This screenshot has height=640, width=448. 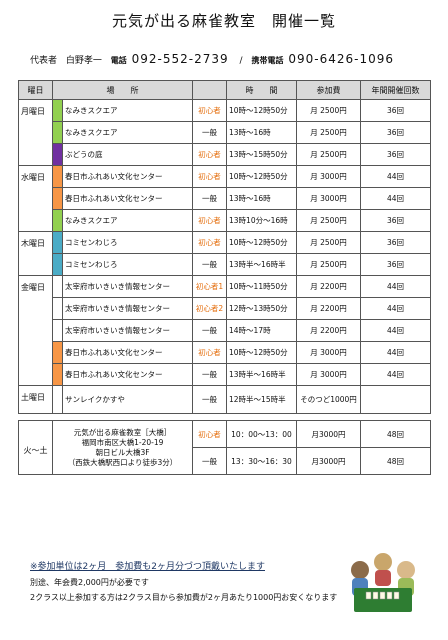 I want to click on time-cell: 14時～17時, so click(x=261, y=330).